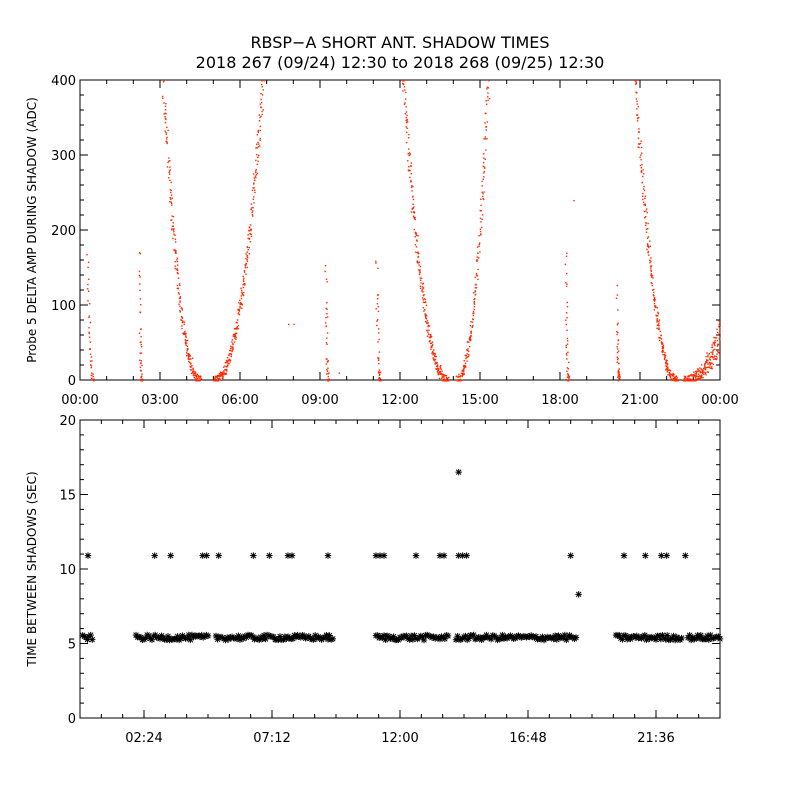 This screenshot has height=800, width=800. What do you see at coordinates (143, 738) in the screenshot?
I see `x-tick-label: 02:24` at bounding box center [143, 738].